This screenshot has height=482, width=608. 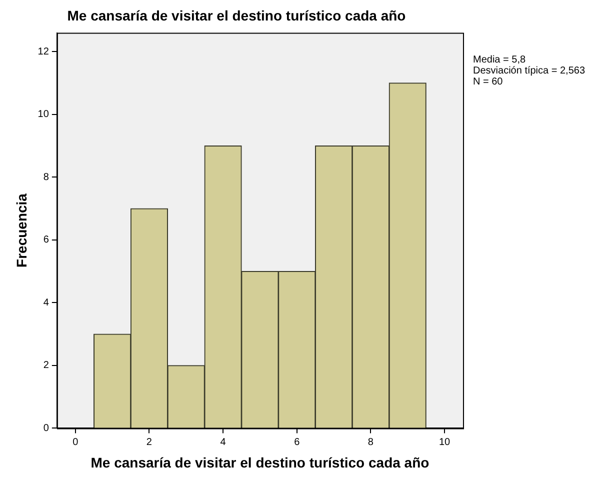 What do you see at coordinates (44, 114) in the screenshot?
I see `y-tick-label: 10` at bounding box center [44, 114].